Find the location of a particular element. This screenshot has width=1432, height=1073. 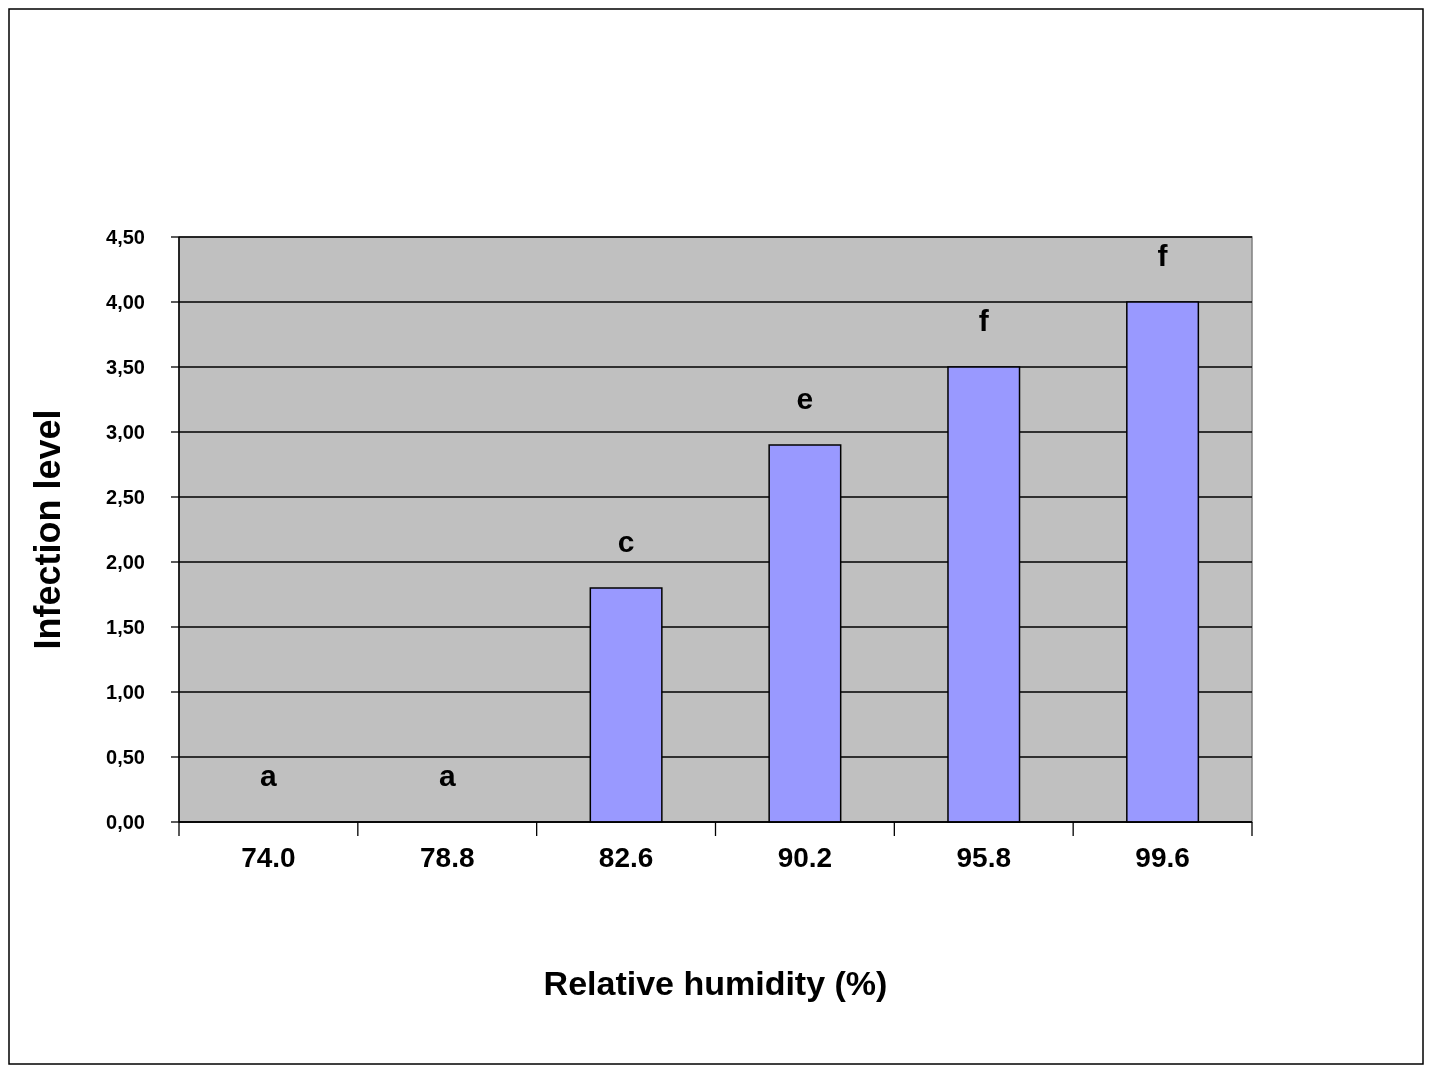

x-tick-label: 74.0 is located at coordinates (268, 857).